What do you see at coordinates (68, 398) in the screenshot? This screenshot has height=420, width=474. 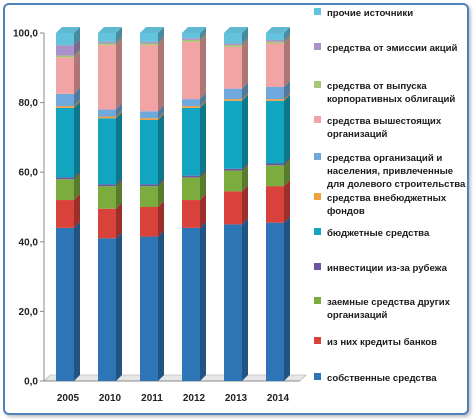 I see `x-tick-label: 2005` at bounding box center [68, 398].